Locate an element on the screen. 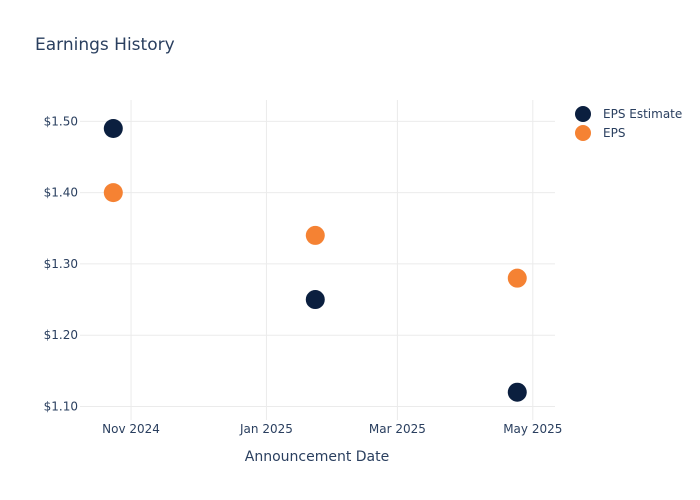  legend: EPS Estimate EPS is located at coordinates (628, 123).